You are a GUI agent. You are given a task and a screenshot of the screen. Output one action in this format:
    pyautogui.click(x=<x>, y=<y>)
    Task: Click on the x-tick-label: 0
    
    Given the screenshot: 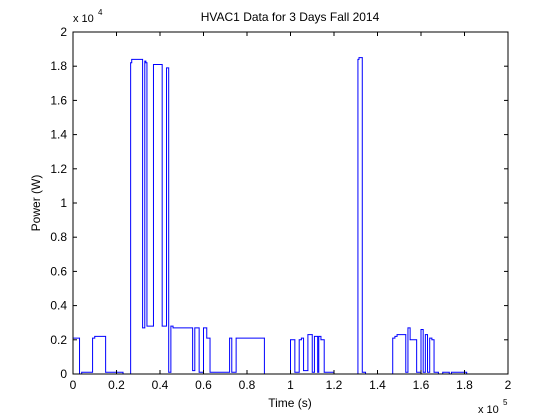 What is the action you would take?
    pyautogui.click(x=73, y=385)
    